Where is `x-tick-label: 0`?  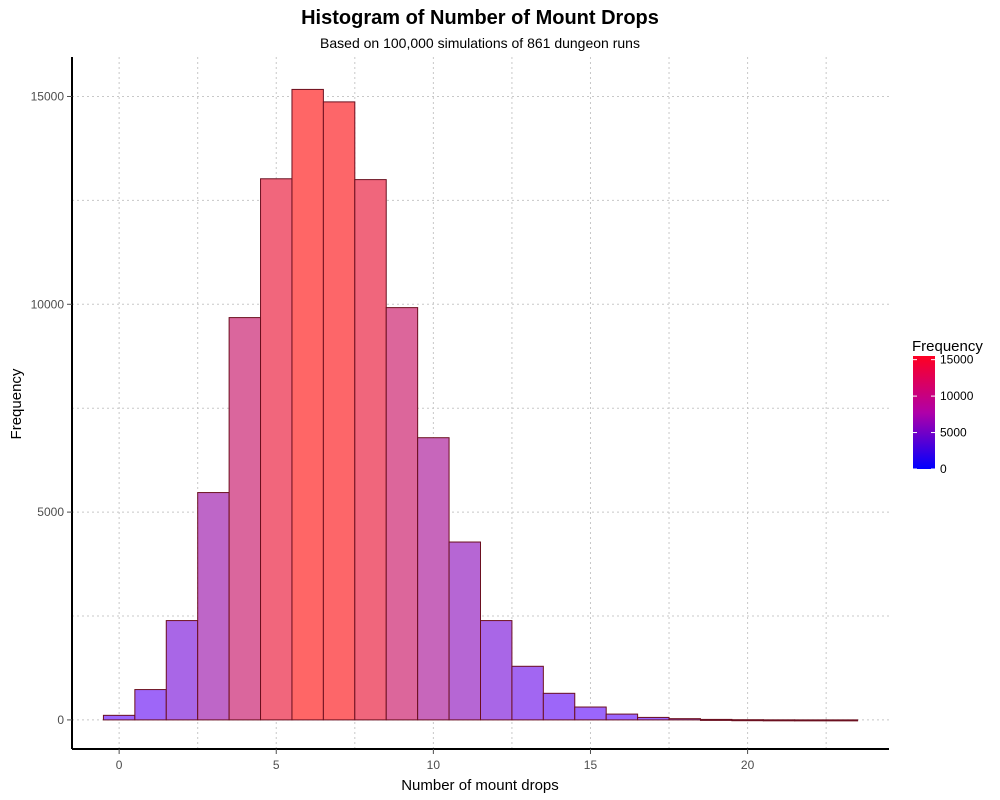 x-tick-label: 0 is located at coordinates (119, 765).